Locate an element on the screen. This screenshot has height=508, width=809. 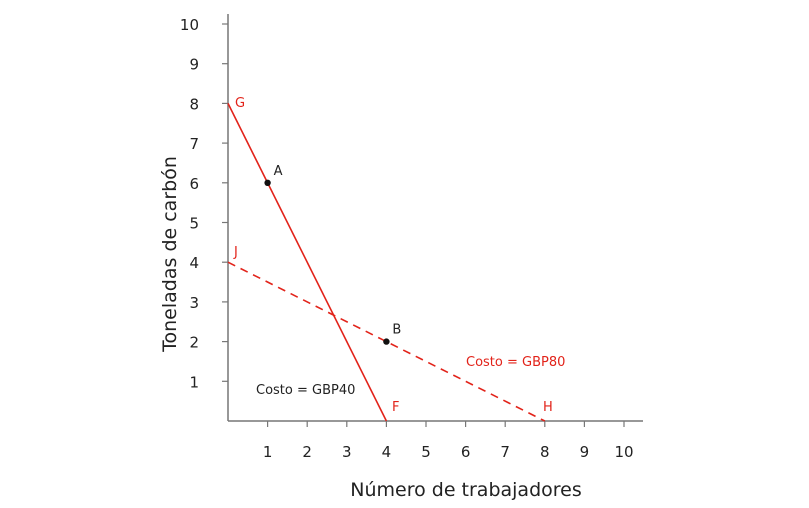
line-label-end: F is located at coordinates (395, 407).